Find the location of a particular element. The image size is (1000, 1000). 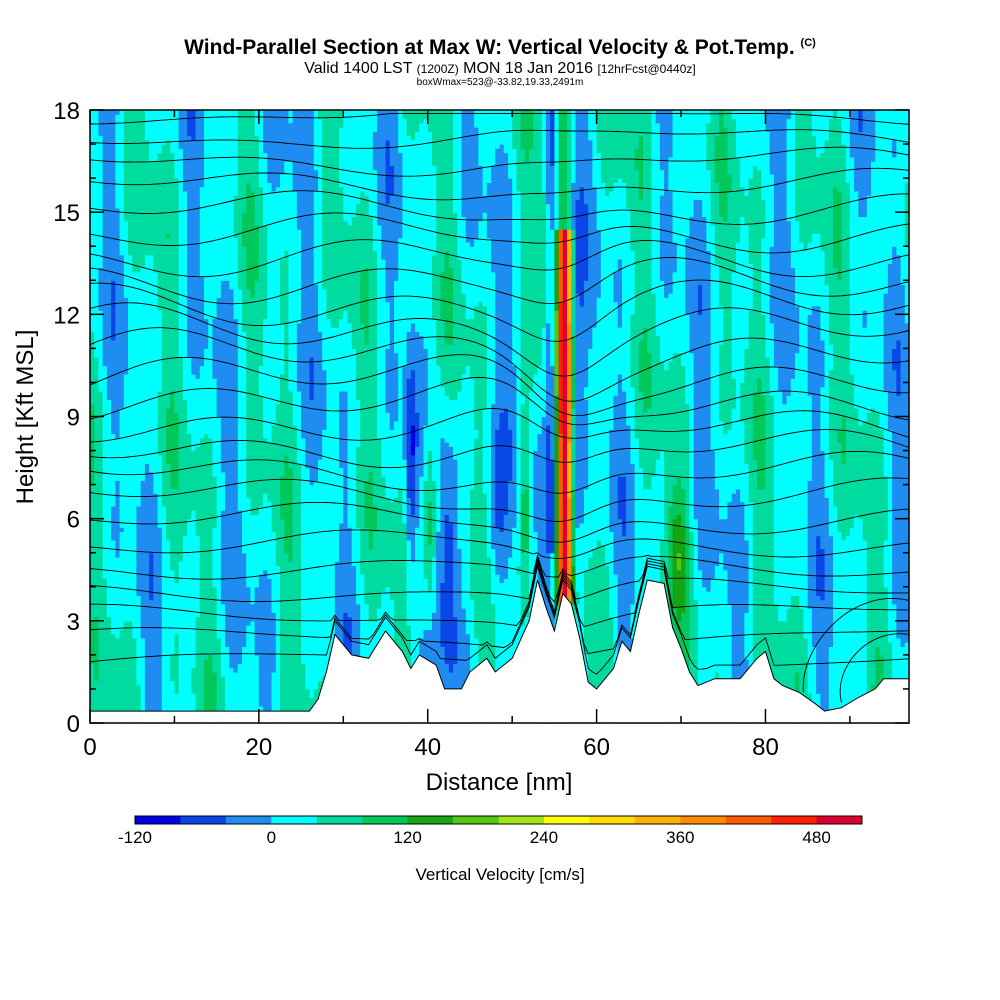

x-tick-label: 60 is located at coordinates (596, 747).